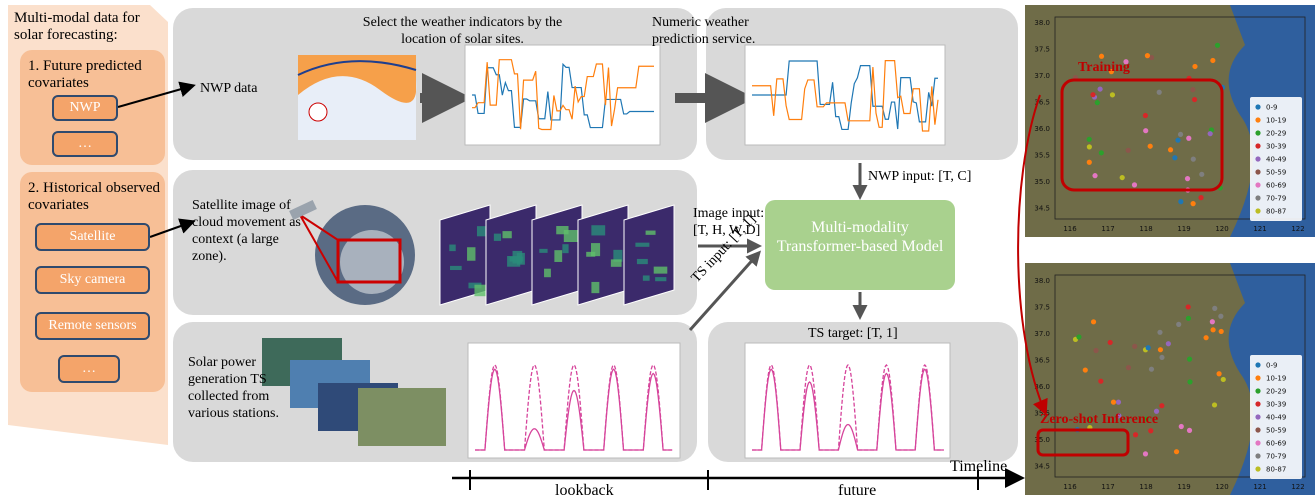 The image size is (1315, 497). What do you see at coordinates (1042, 334) in the screenshot?
I see `y-tick-label: 37.0` at bounding box center [1042, 334].